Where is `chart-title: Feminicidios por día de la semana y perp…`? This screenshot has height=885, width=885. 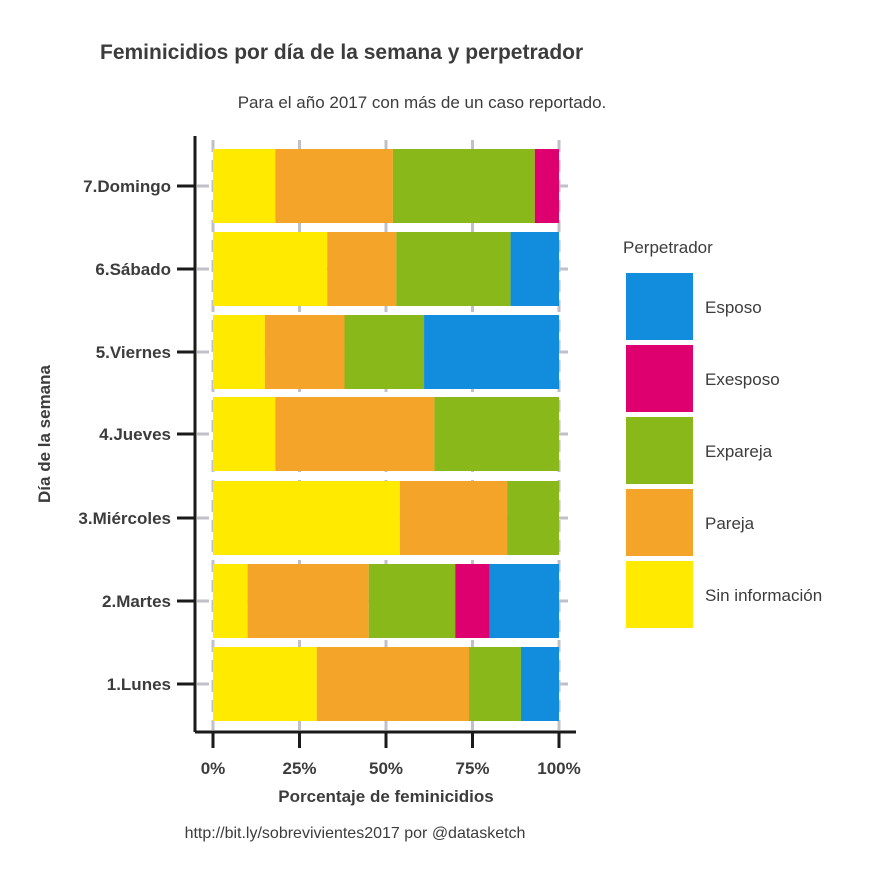
chart-title: Feminicidios por día de la semana y perp… is located at coordinates (341, 52).